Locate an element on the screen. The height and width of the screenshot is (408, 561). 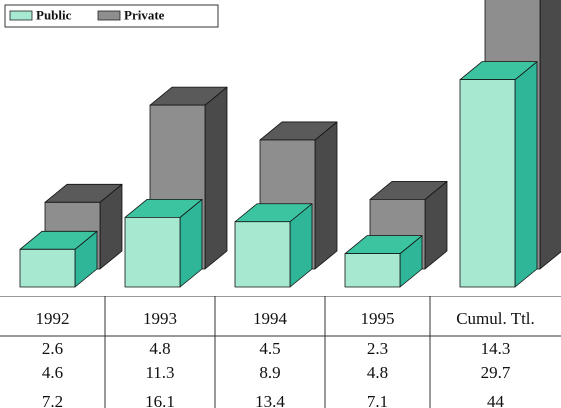
table-cell: 2.3 is located at coordinates (377, 348).